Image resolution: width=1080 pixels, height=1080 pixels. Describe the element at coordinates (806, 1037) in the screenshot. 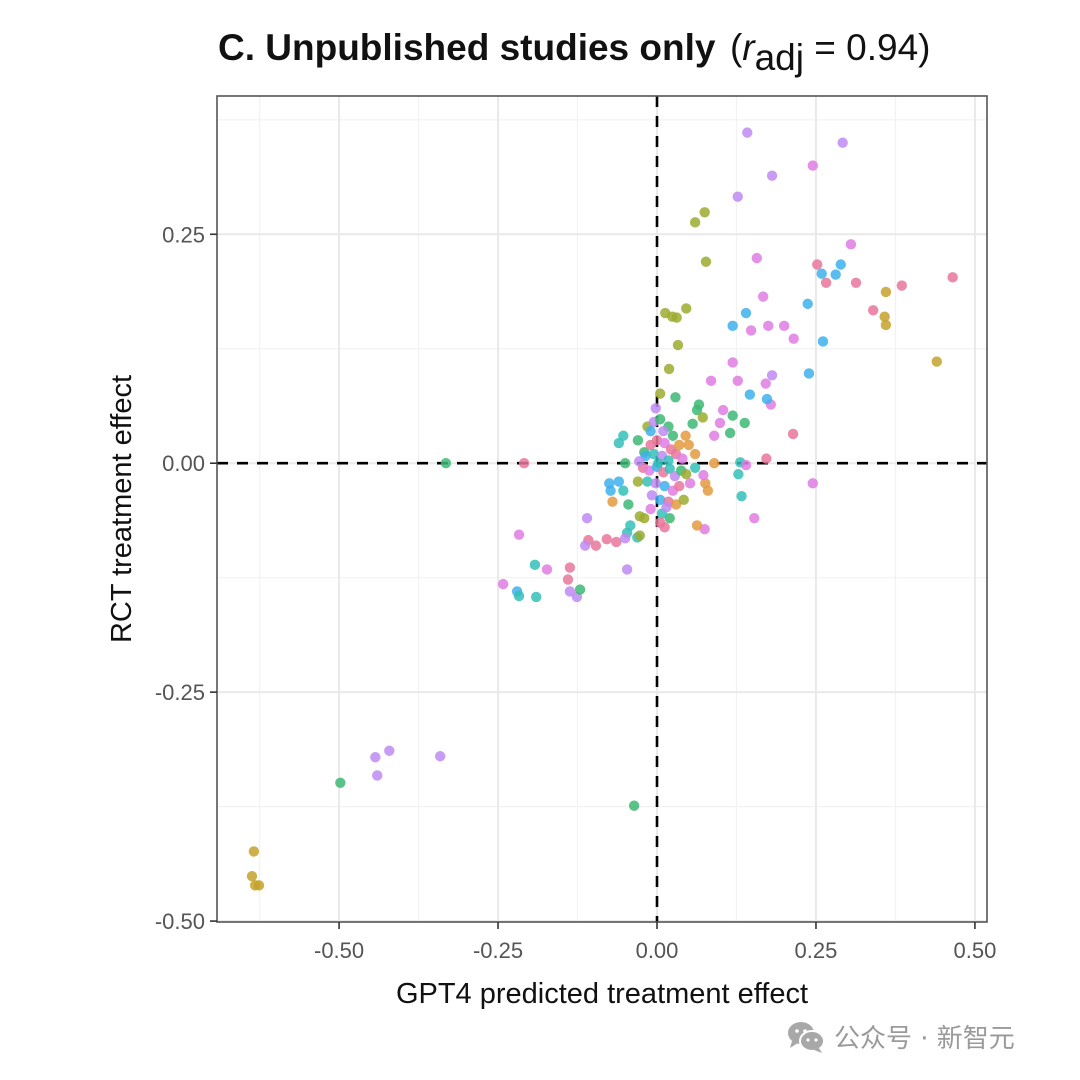

I see `wechat-icon` at that location.